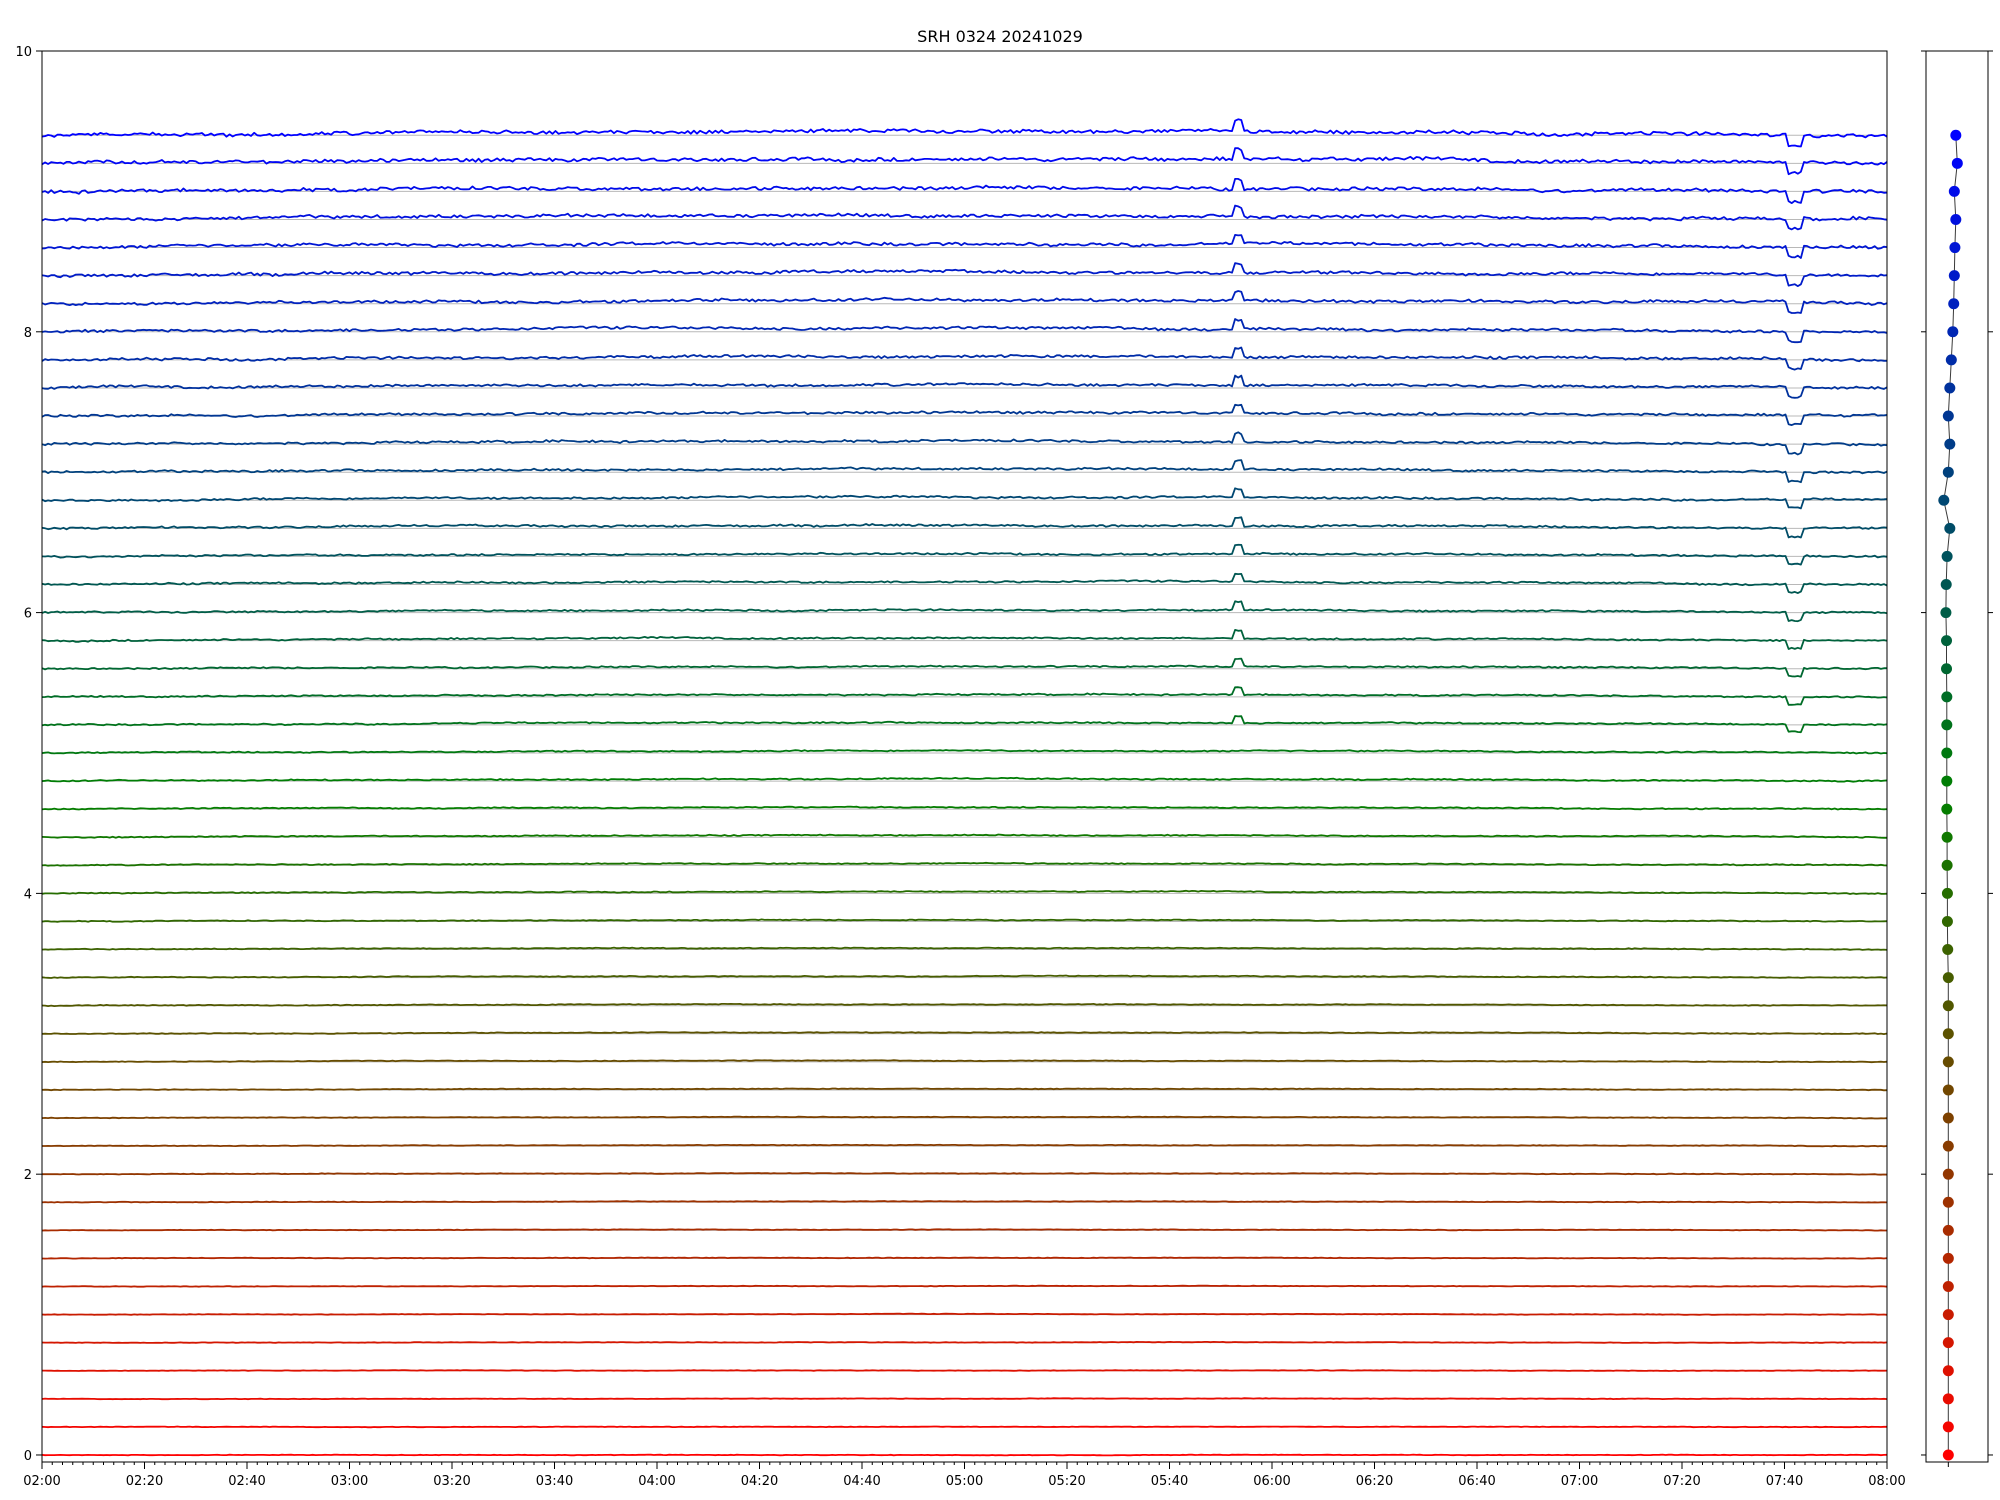 The width and height of the screenshot is (2000, 1500). What do you see at coordinates (1271, 1481) in the screenshot?
I see `x-tick-label: 06:00` at bounding box center [1271, 1481].